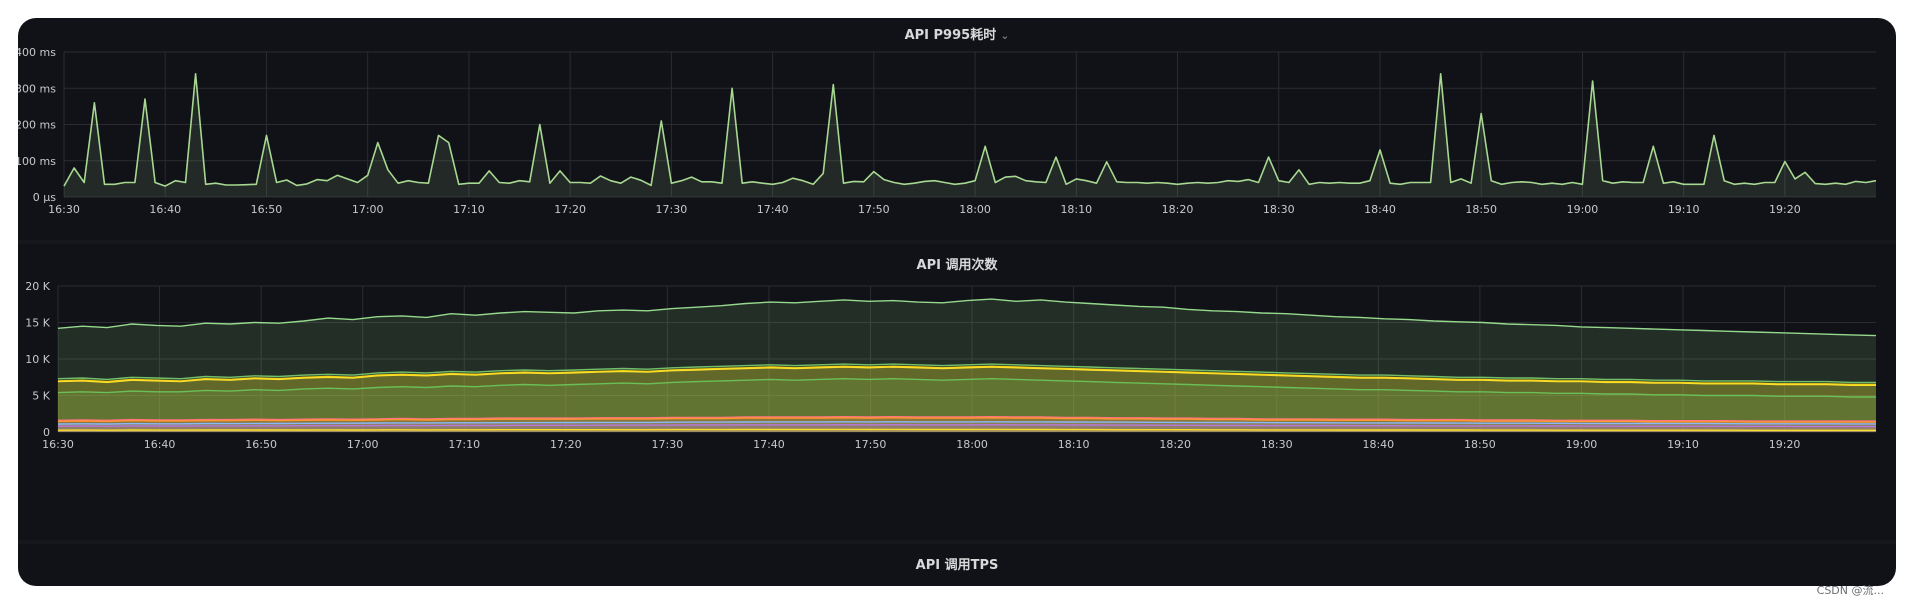  Describe the element at coordinates (37, 125) in the screenshot. I see `y-tick-label: 200 ms` at that location.